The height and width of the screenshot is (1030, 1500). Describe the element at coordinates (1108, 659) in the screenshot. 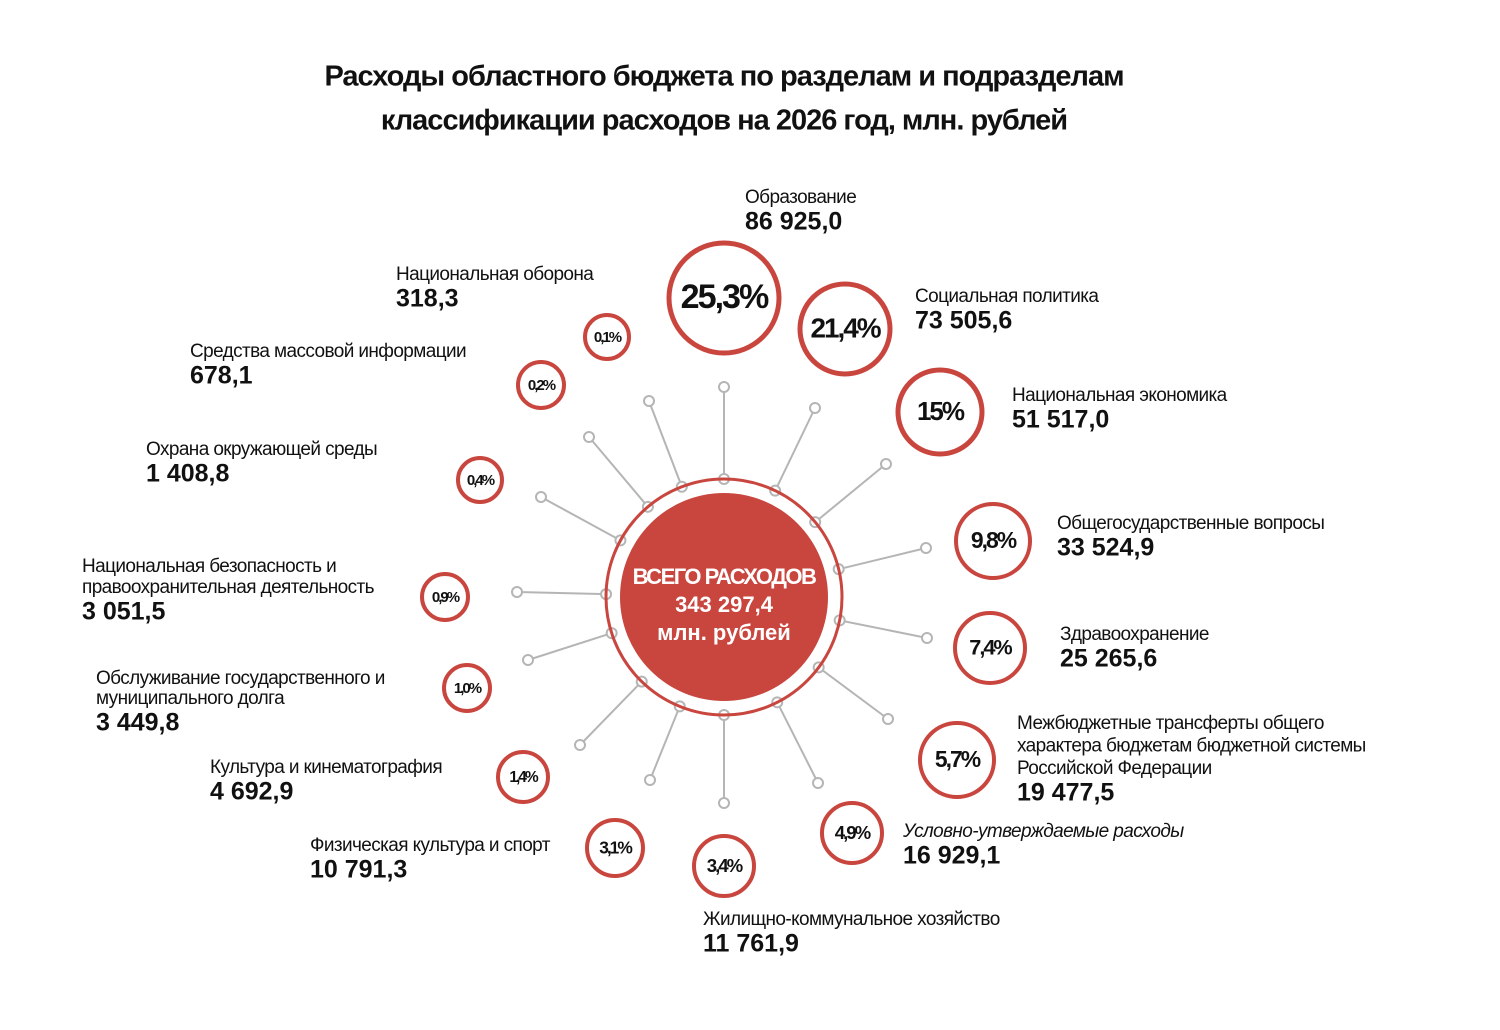

I see `item-amount: 25 265,6` at that location.